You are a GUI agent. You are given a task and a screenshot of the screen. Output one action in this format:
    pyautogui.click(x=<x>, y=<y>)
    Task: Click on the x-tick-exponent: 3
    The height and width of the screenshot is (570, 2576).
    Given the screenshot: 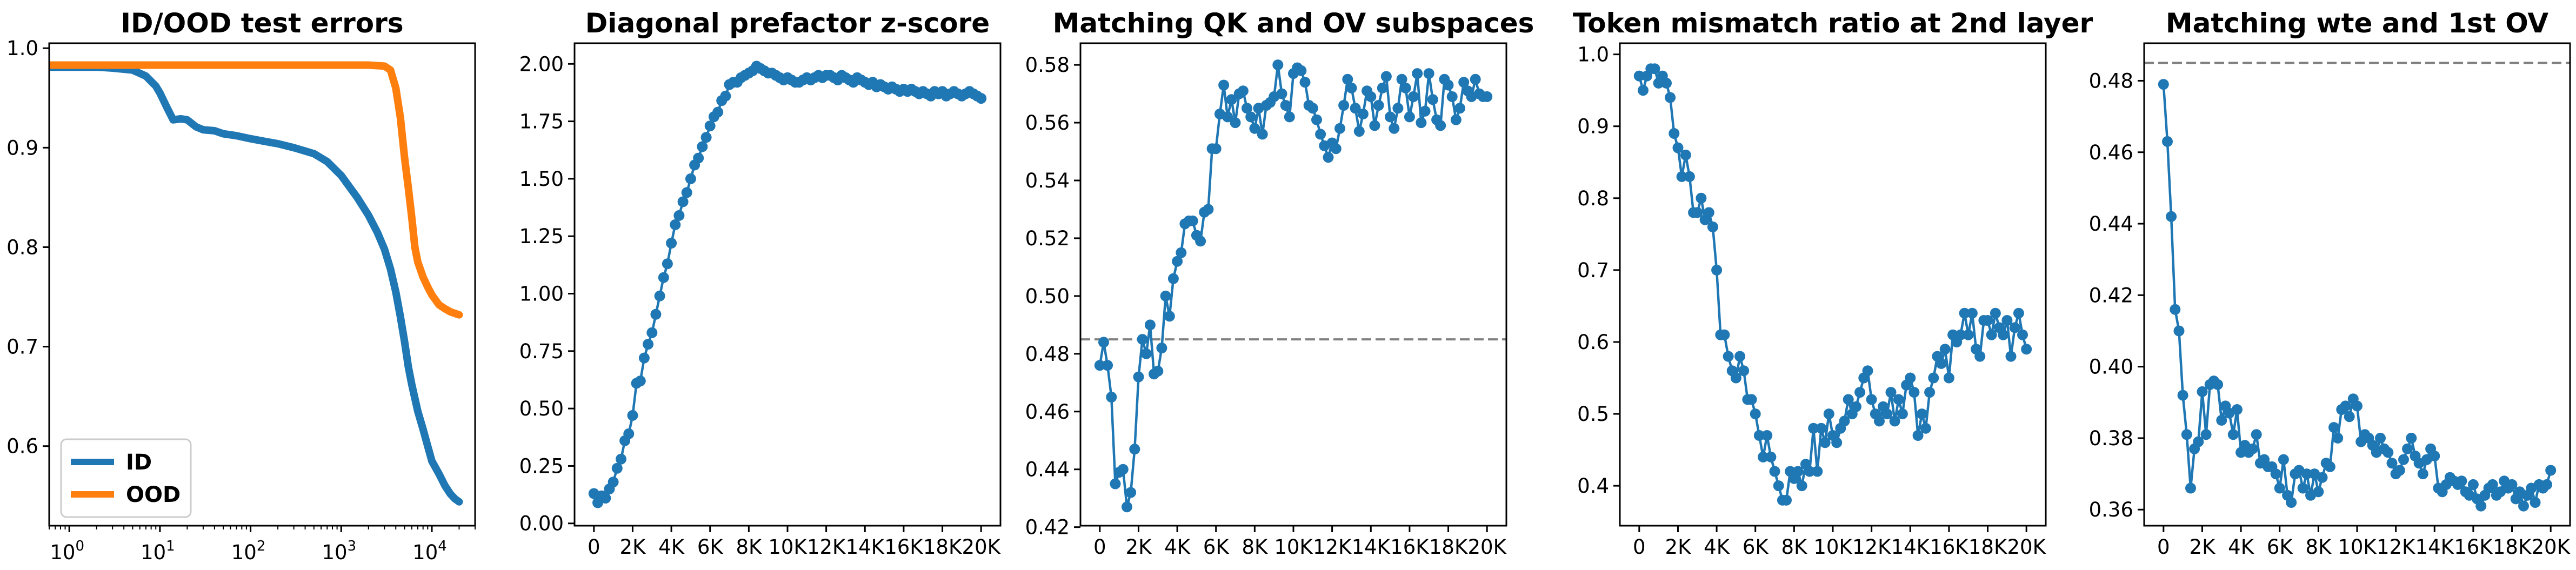 What is the action you would take?
    pyautogui.click(x=353, y=546)
    